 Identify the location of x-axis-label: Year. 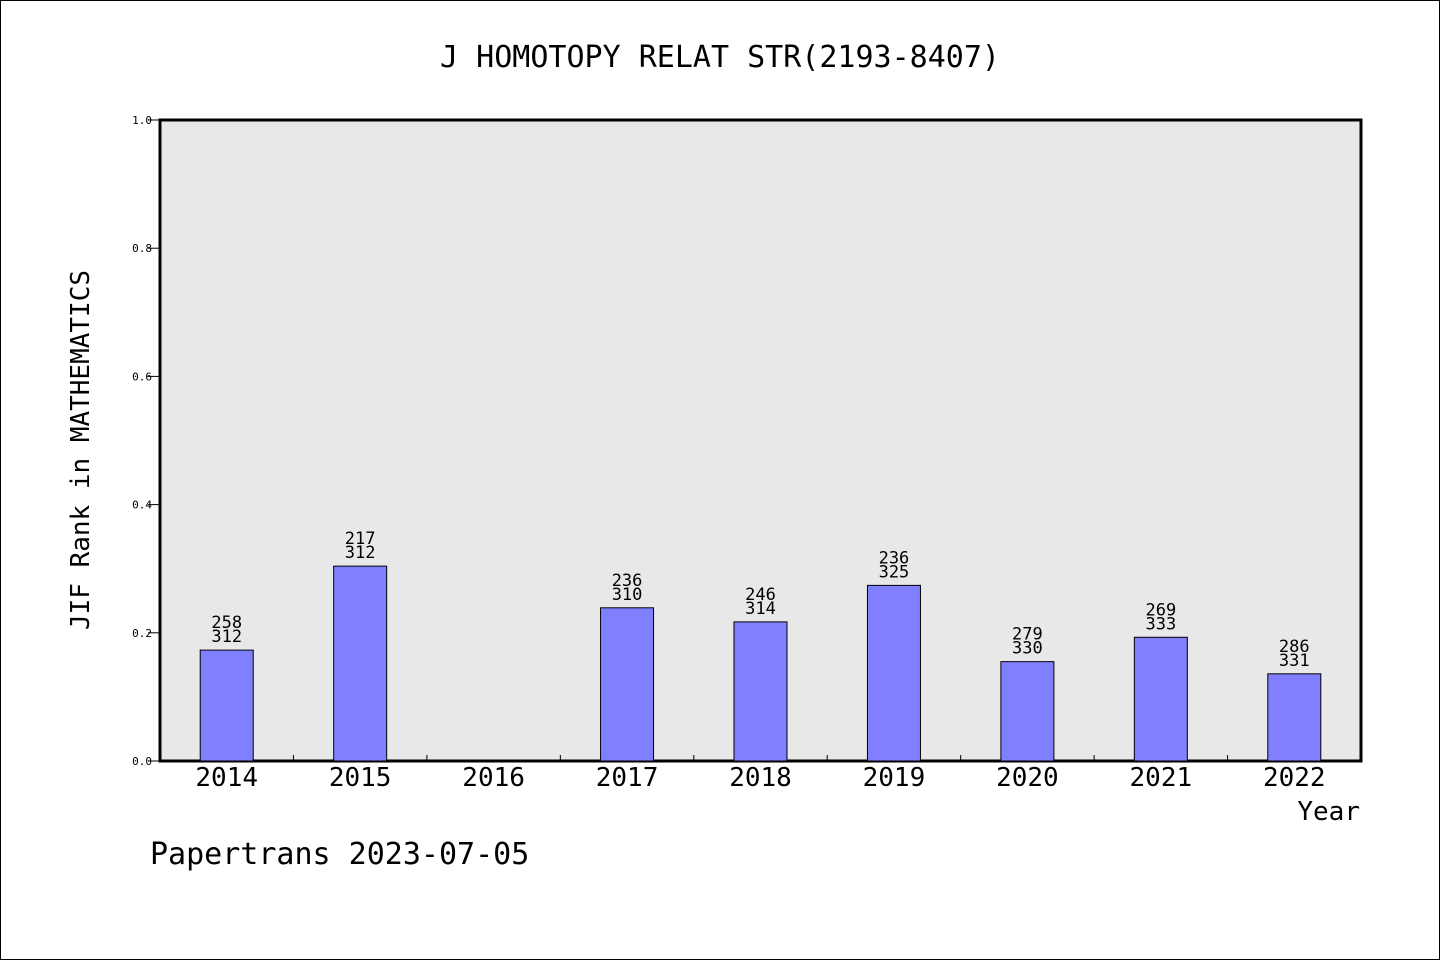
(1328, 812).